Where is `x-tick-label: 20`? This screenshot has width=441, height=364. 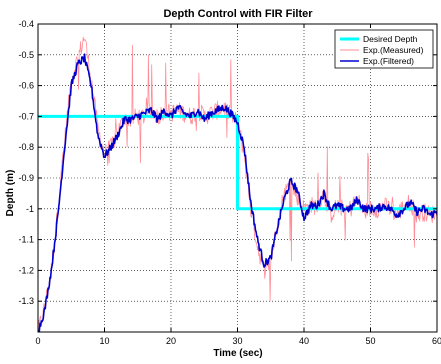 x-tick-label: 20 is located at coordinates (171, 341).